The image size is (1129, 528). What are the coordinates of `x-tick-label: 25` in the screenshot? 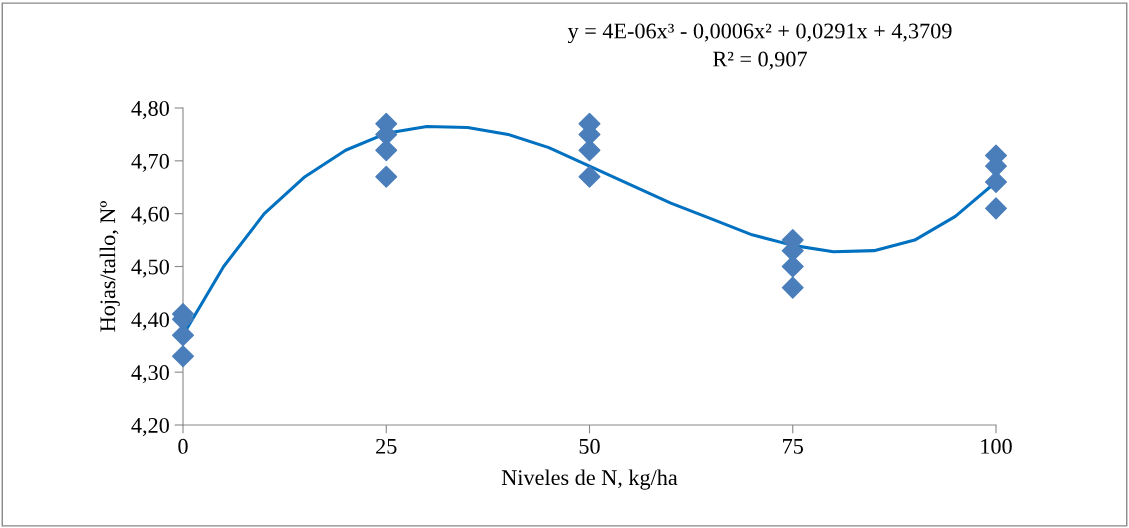 It's located at (386, 446).